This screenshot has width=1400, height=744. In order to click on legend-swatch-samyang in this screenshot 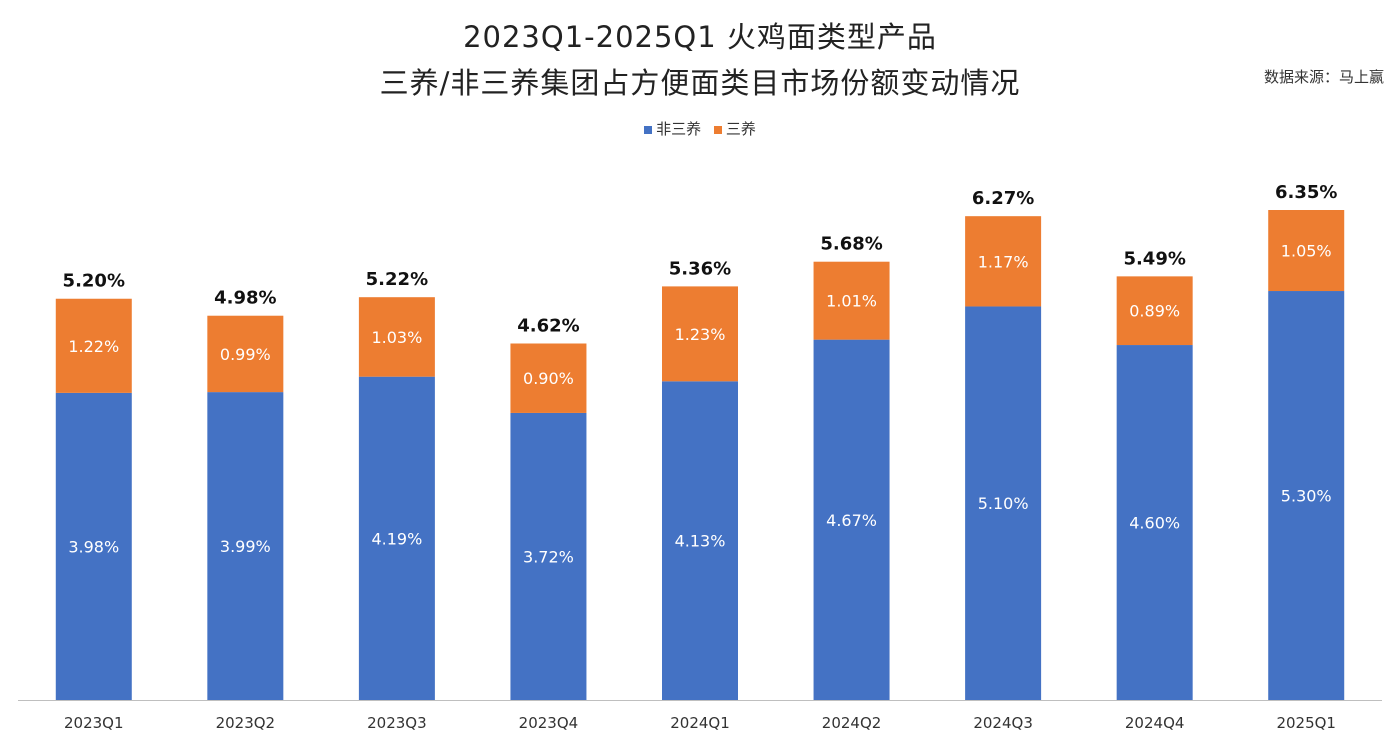, I will do `click(717, 129)`.